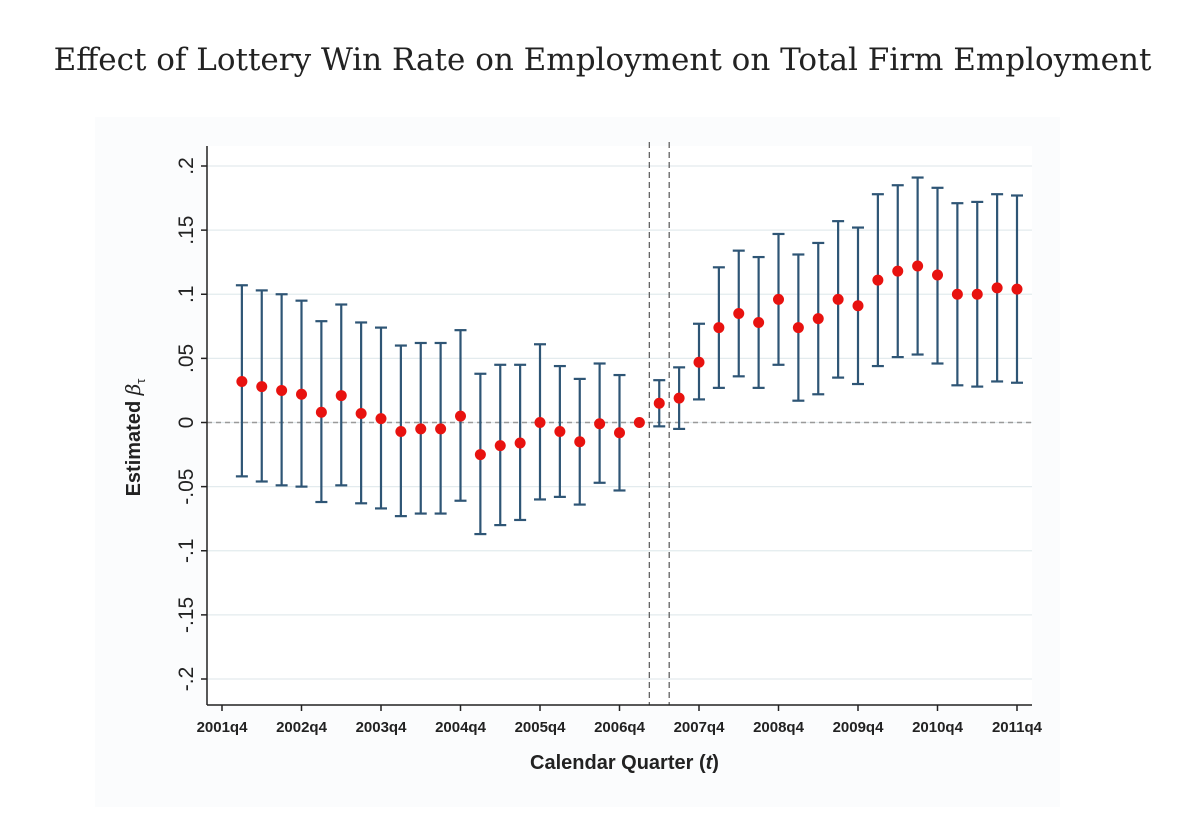 This screenshot has width=1200, height=822. I want to click on y-tick-label: .2, so click(186, 166).